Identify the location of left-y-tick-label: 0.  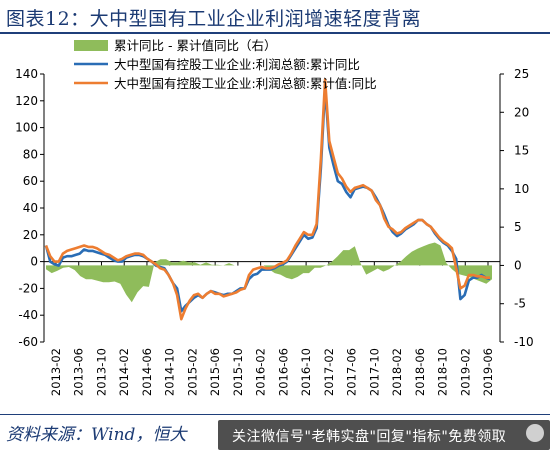
(34, 262).